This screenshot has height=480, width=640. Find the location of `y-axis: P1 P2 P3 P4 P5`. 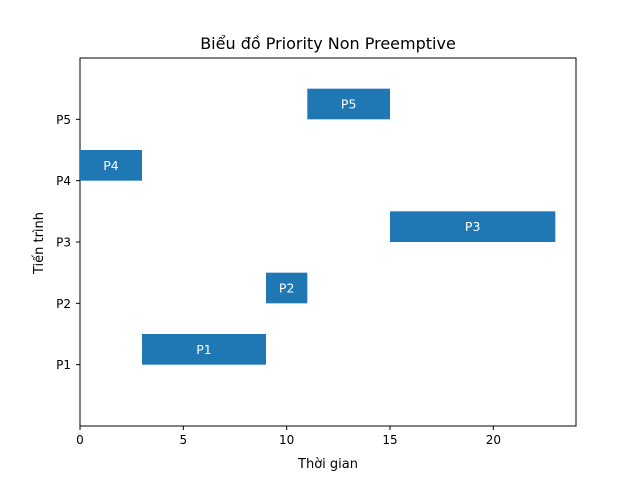

y-axis: P1 P2 P3 P4 P5 is located at coordinates (68, 242).